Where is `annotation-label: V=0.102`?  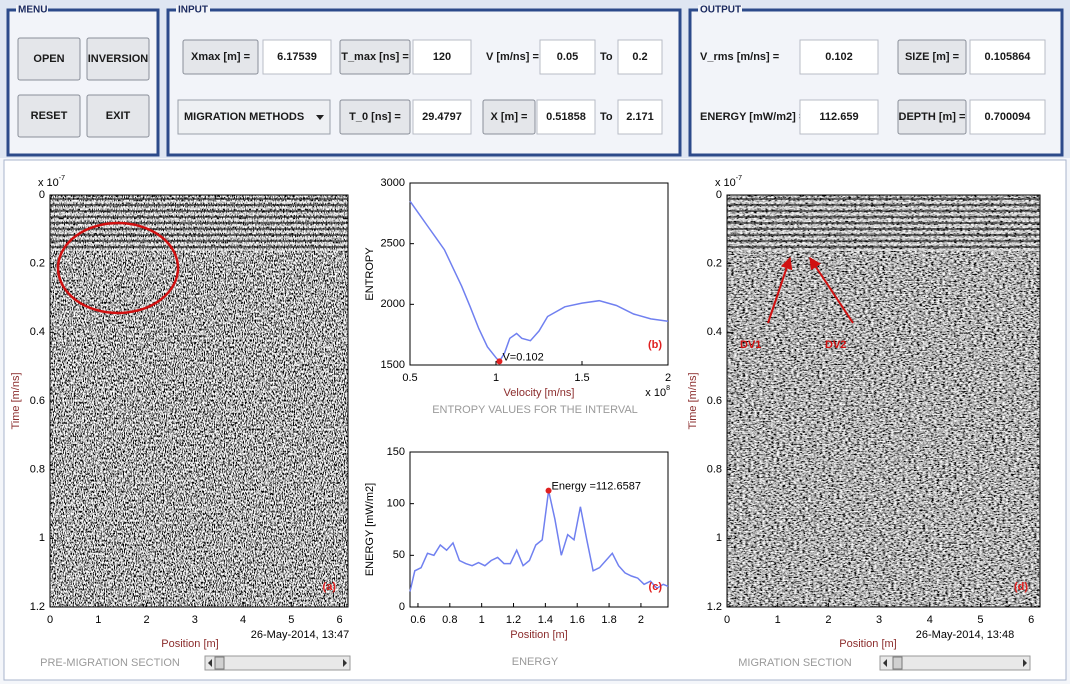 annotation-label: V=0.102 is located at coordinates (522, 357).